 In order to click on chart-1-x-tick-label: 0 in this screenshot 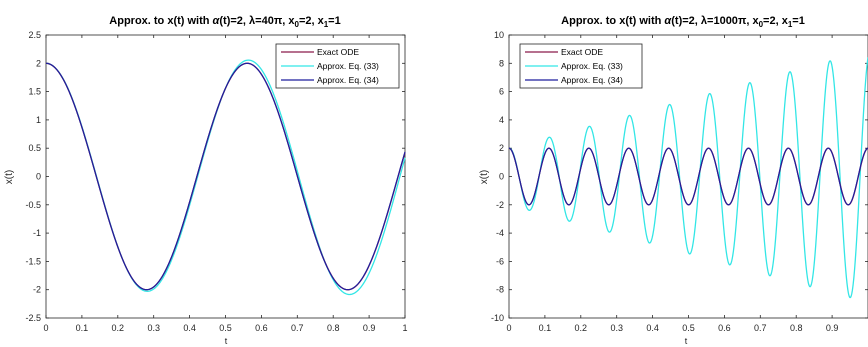, I will do `click(45, 328)`.